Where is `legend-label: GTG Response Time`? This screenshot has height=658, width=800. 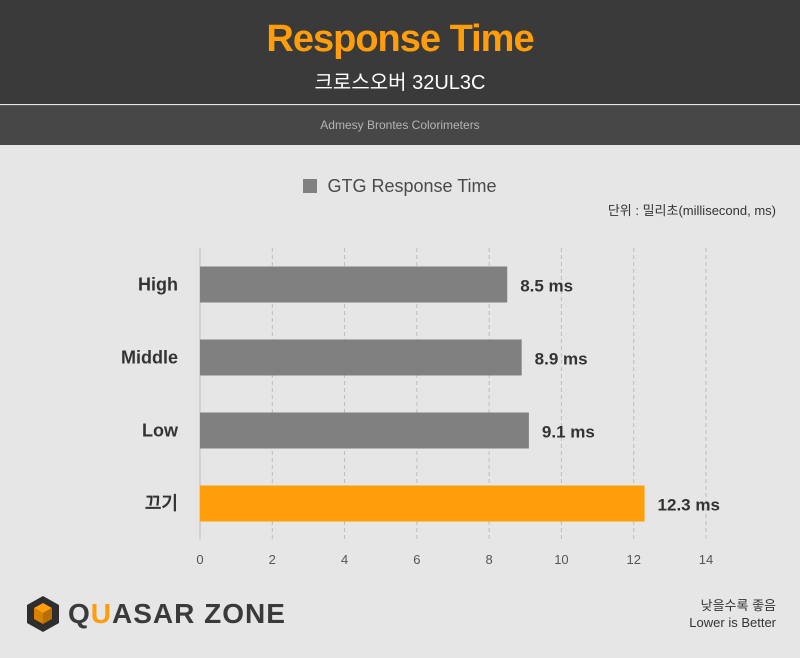
legend-label: GTG Response Time is located at coordinates (412, 186).